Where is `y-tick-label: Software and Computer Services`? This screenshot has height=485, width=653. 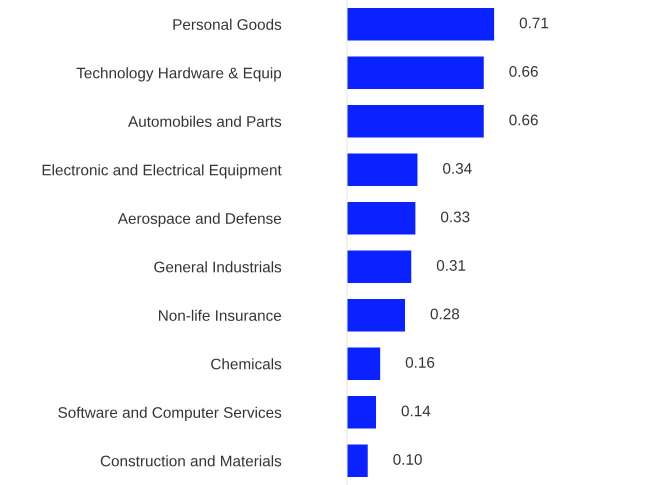 y-tick-label: Software and Computer Services is located at coordinates (170, 413).